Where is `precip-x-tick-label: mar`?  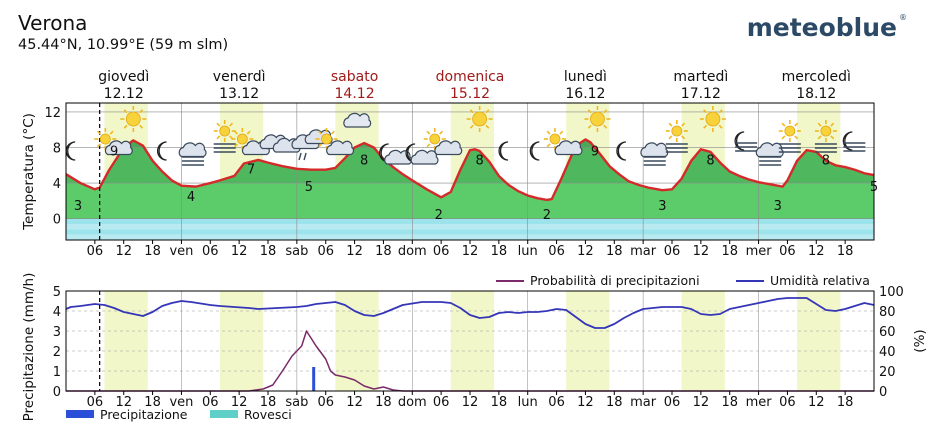 precip-x-tick-label: mar is located at coordinates (643, 402).